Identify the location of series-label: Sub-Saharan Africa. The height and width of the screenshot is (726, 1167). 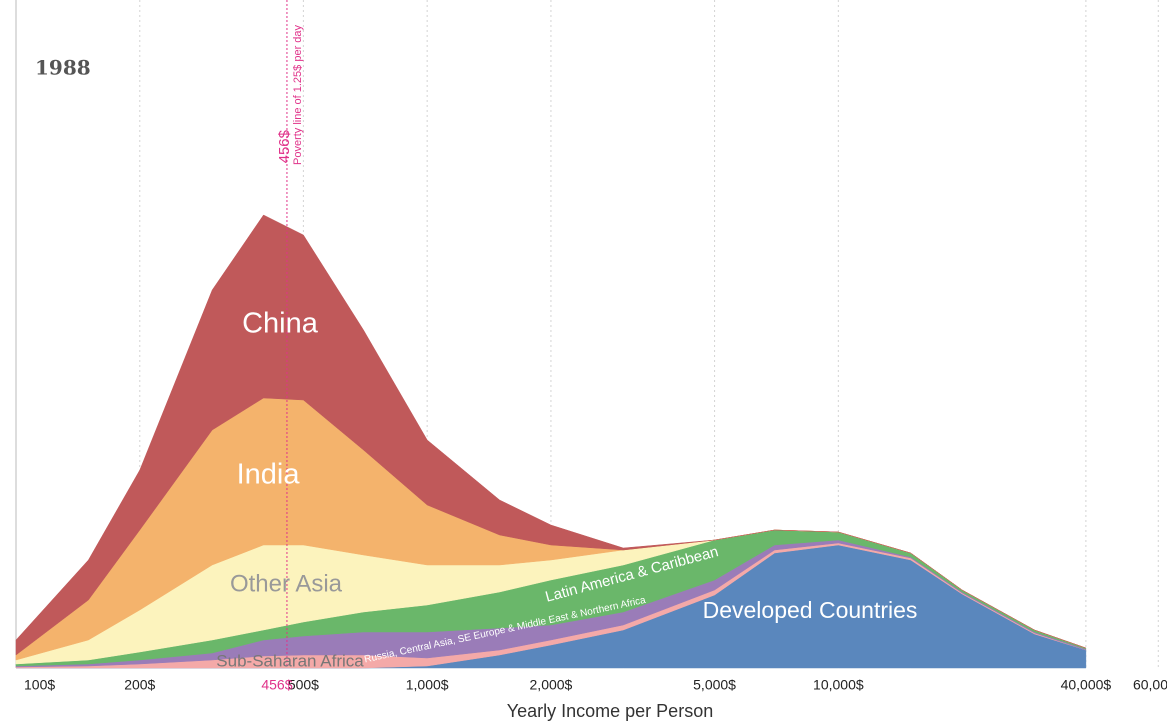
(290, 660).